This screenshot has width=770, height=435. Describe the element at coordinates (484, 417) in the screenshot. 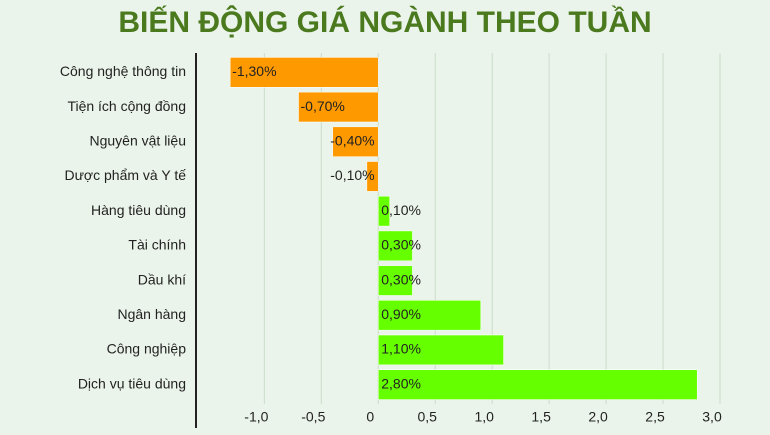

I see `x-tick-label: 1,0` at that location.